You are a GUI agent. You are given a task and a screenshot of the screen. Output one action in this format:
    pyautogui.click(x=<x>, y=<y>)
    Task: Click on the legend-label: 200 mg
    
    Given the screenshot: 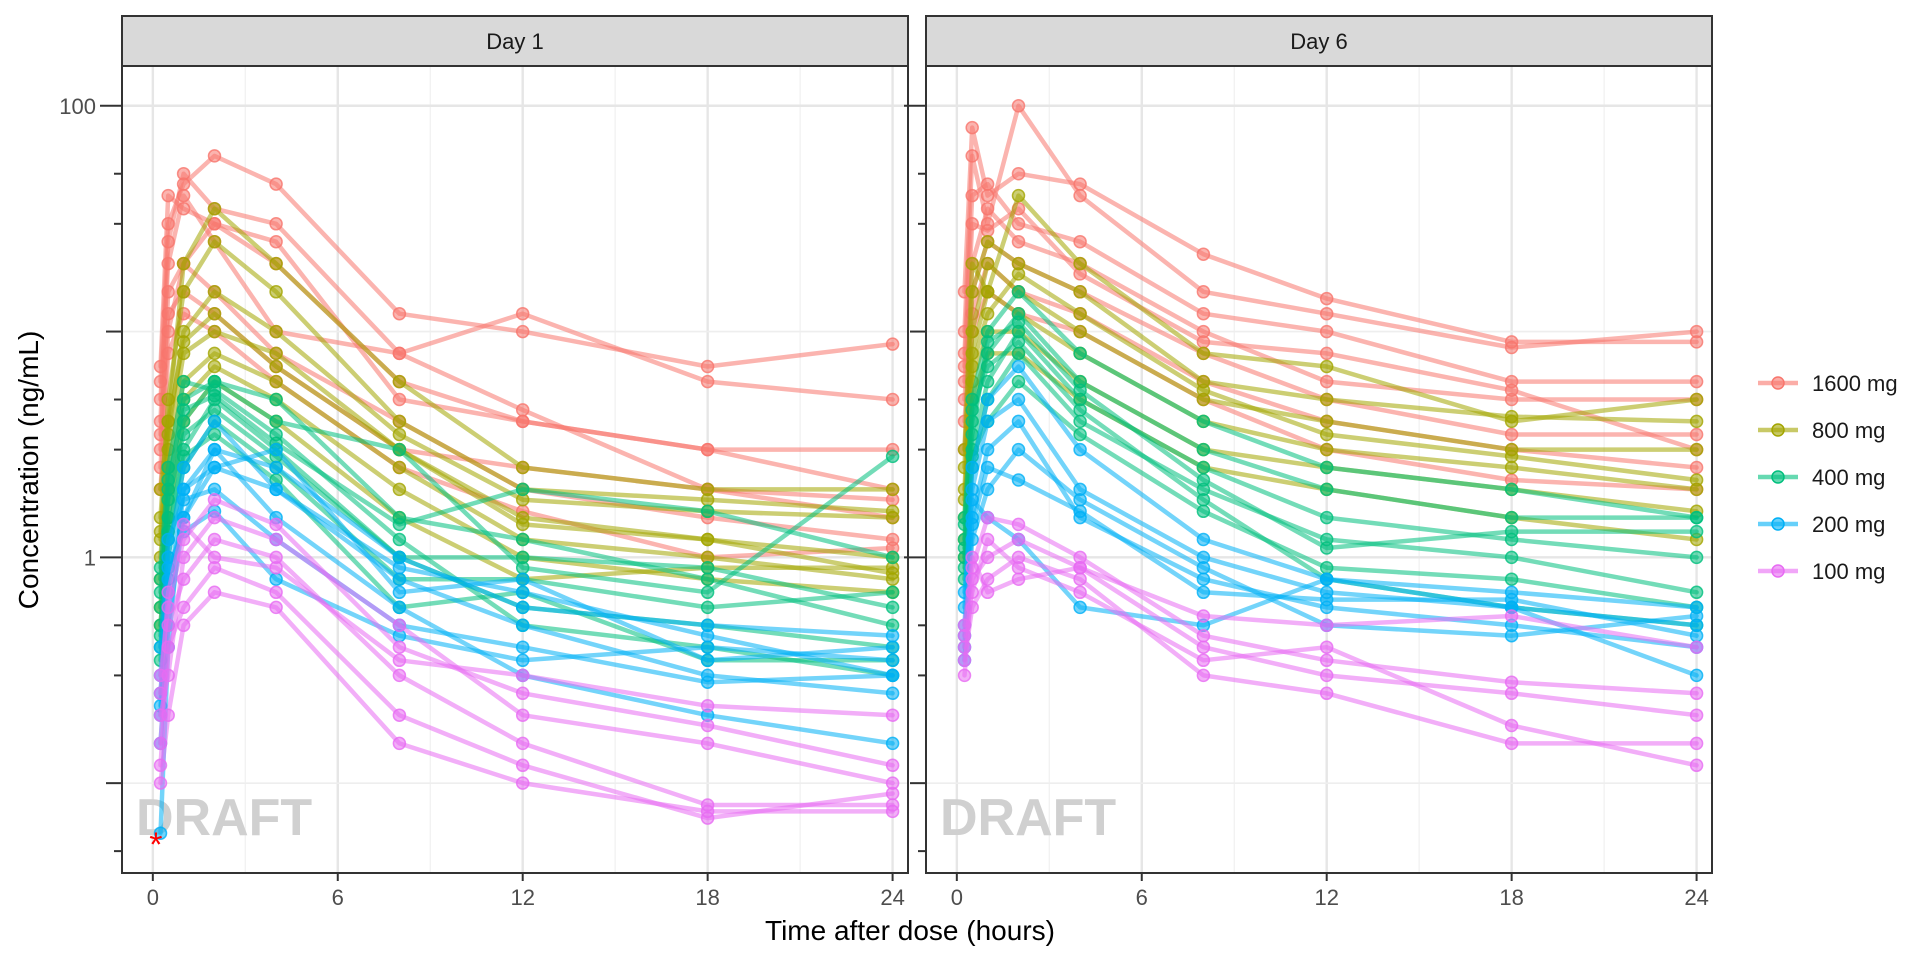 What is the action you would take?
    pyautogui.click(x=1848, y=524)
    